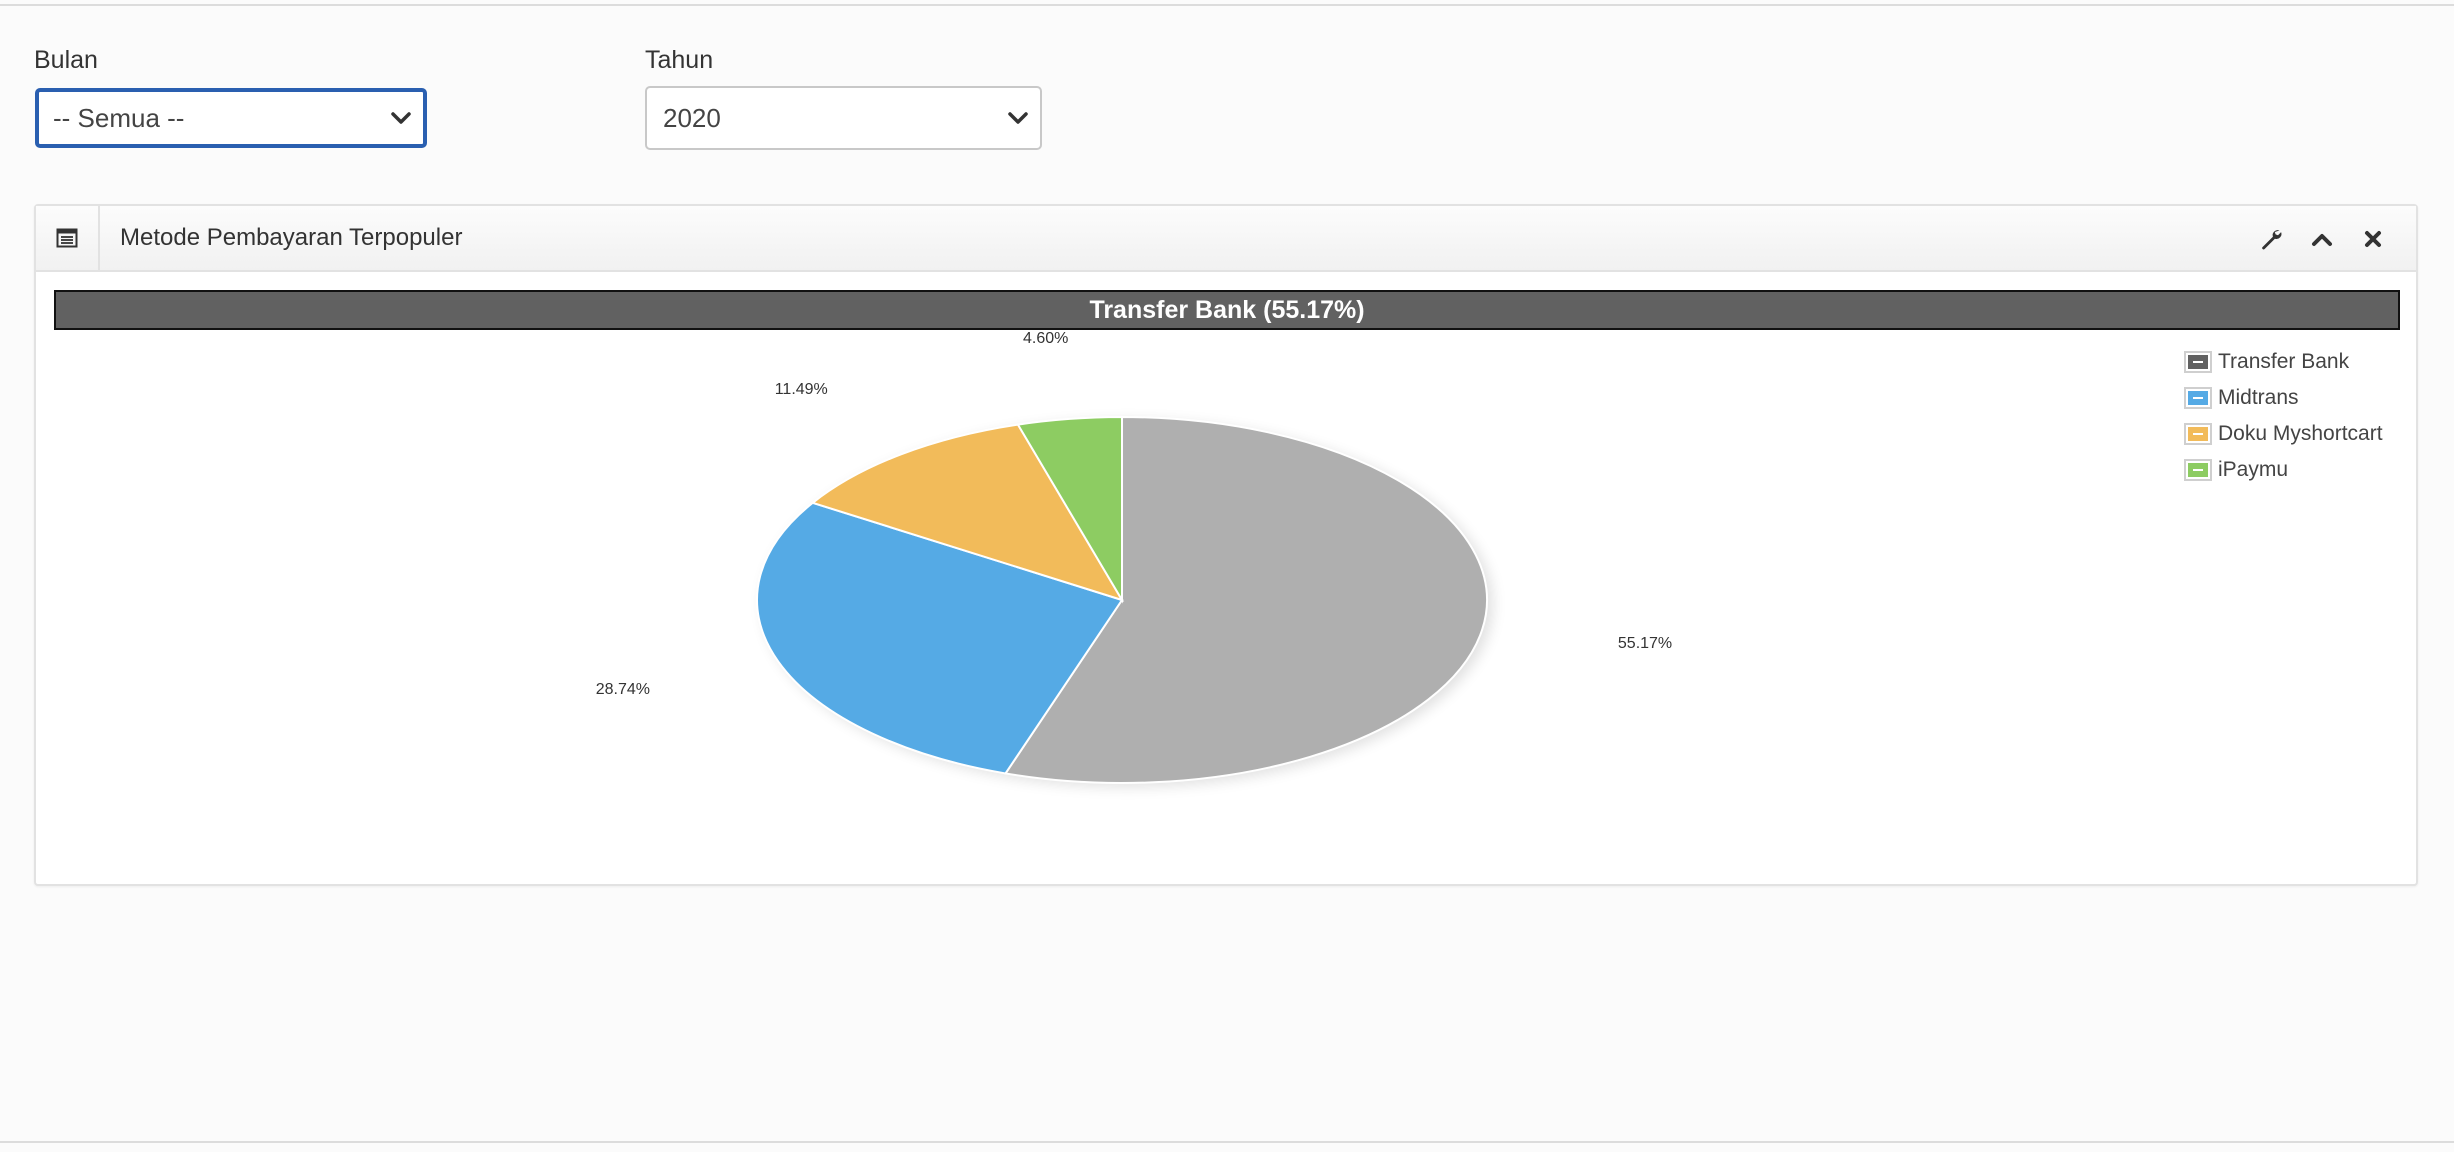  I want to click on legend-item-midtrans: Midtrans, so click(2283, 398).